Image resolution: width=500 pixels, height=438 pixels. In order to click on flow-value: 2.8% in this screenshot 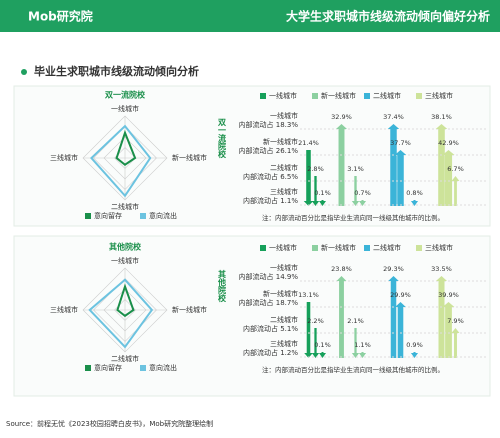, I will do `click(315, 169)`.